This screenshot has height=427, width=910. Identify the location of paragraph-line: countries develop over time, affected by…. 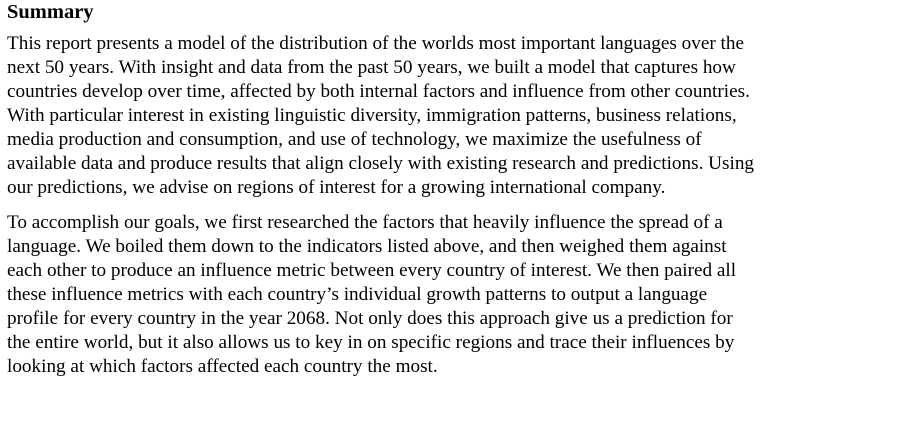
(378, 91).